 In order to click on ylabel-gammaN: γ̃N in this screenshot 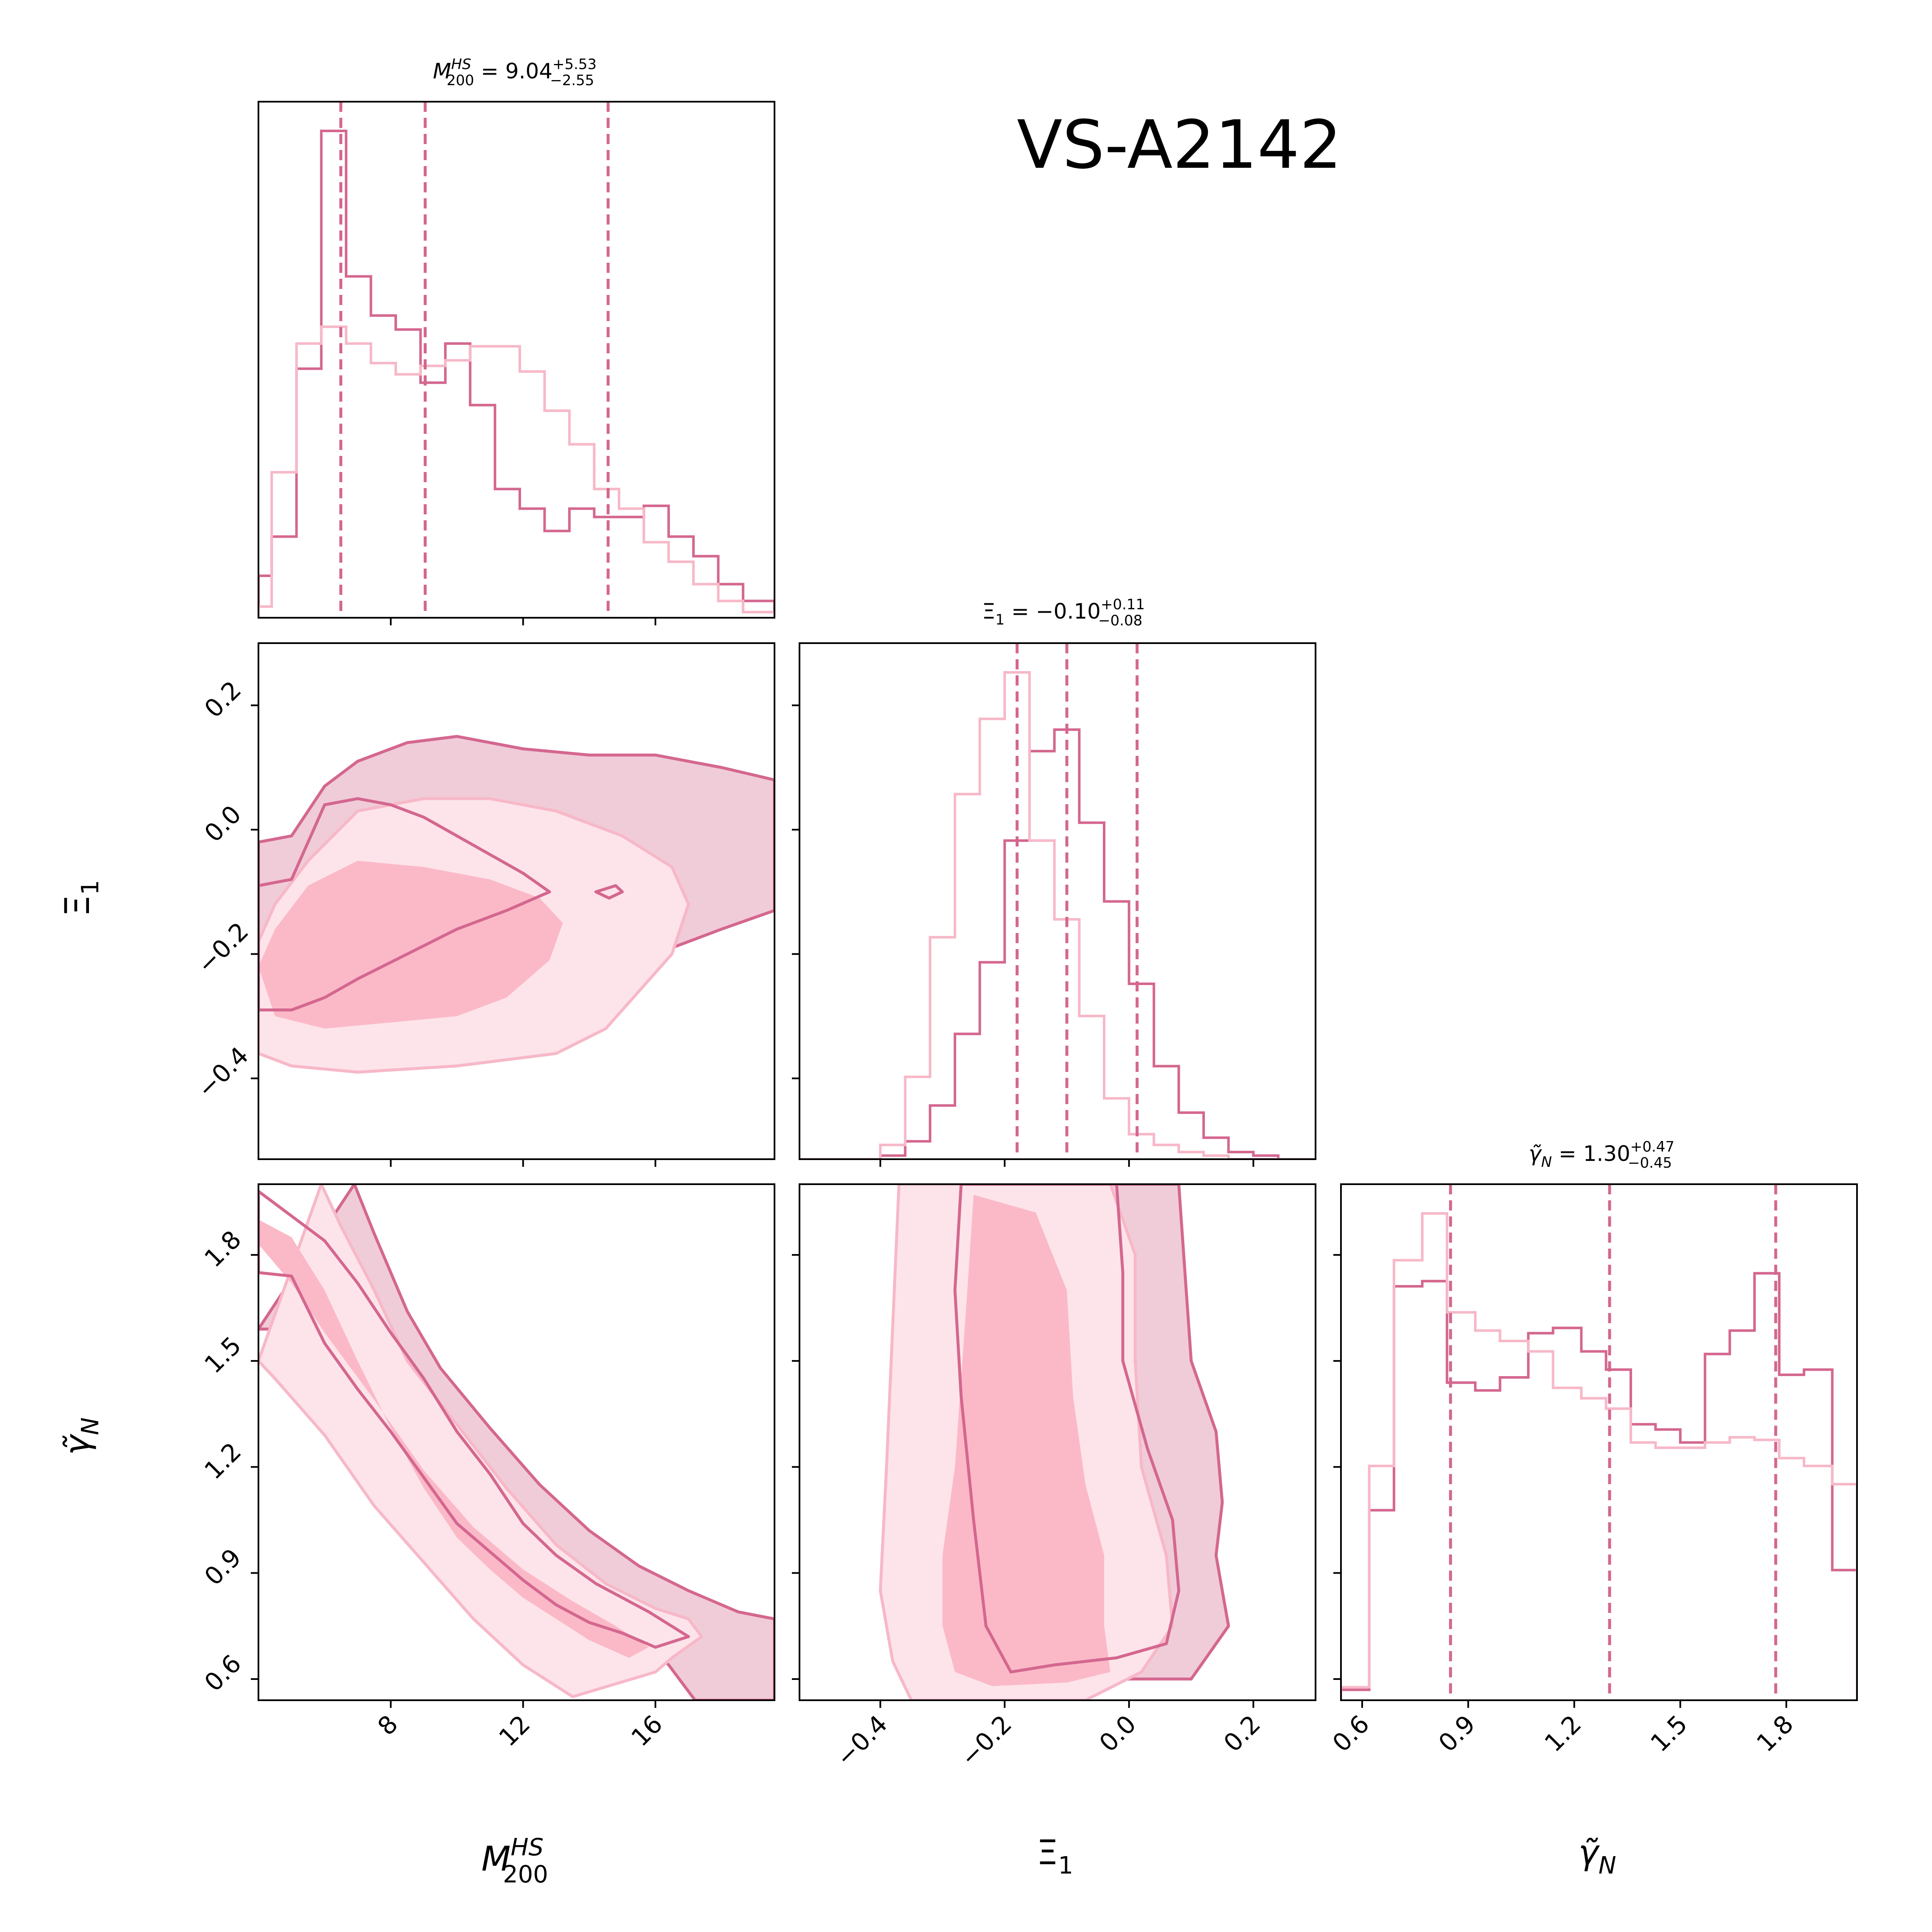, I will do `click(81, 1436)`.